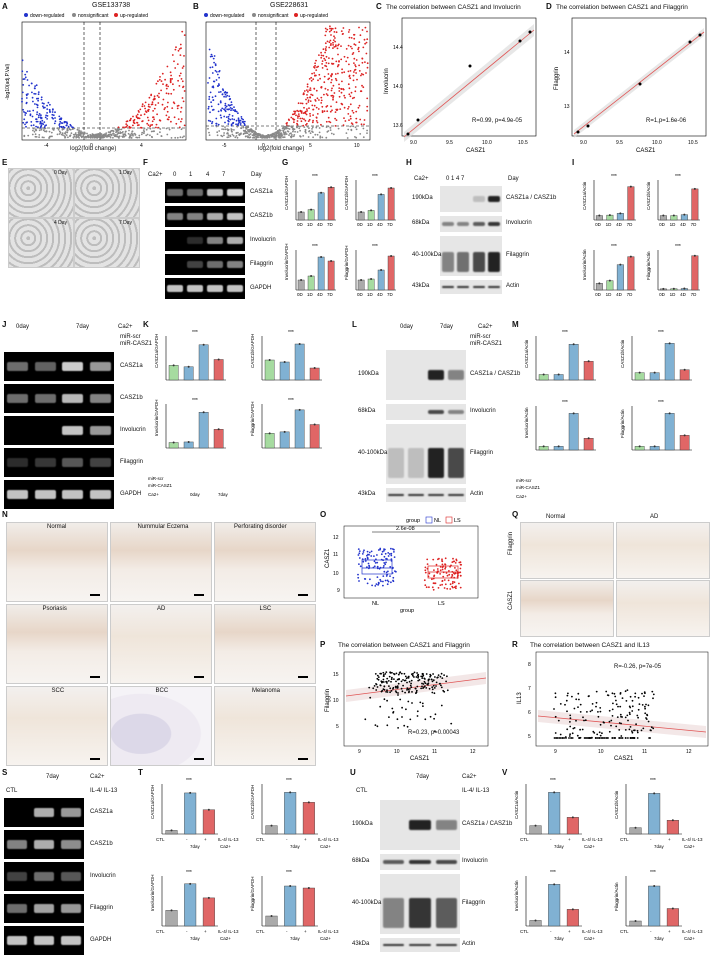 This screenshot has width=713, height=967. I want to click on panel-label-c: C, so click(379, 6).